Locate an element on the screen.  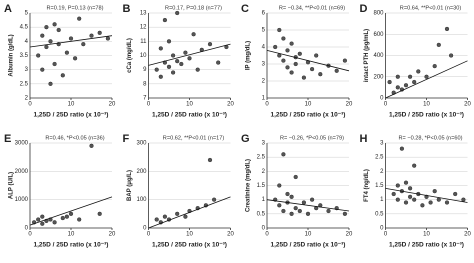
stat-text: R=0.64, **P<0.01 (n=30) is located at coordinates (431, 8).